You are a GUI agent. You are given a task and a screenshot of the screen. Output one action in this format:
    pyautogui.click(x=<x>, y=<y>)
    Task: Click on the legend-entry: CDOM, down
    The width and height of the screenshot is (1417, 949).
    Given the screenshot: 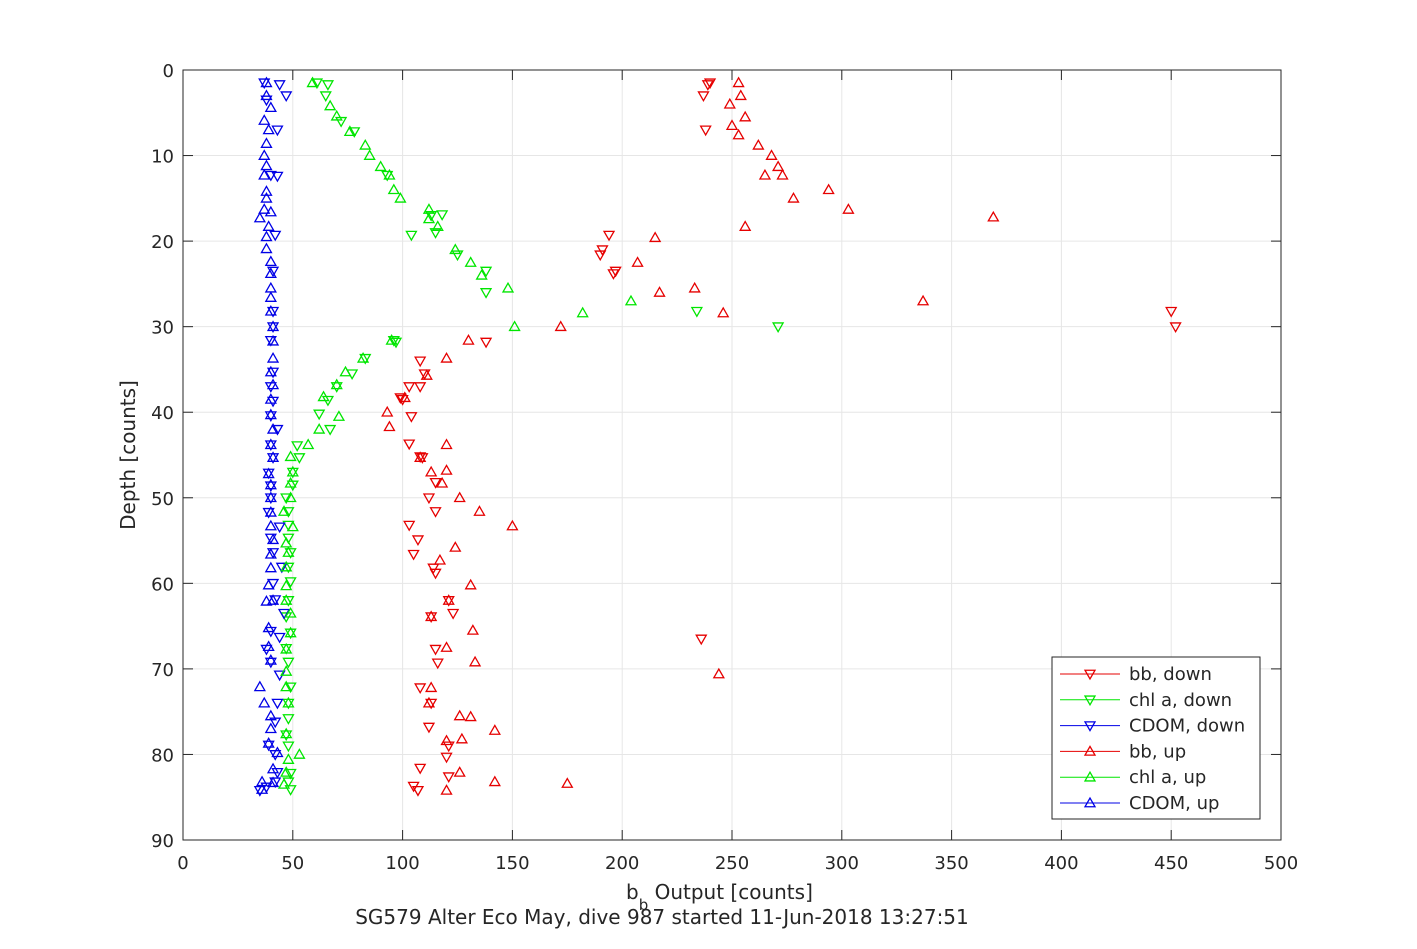 What is the action you would take?
    pyautogui.click(x=1152, y=726)
    